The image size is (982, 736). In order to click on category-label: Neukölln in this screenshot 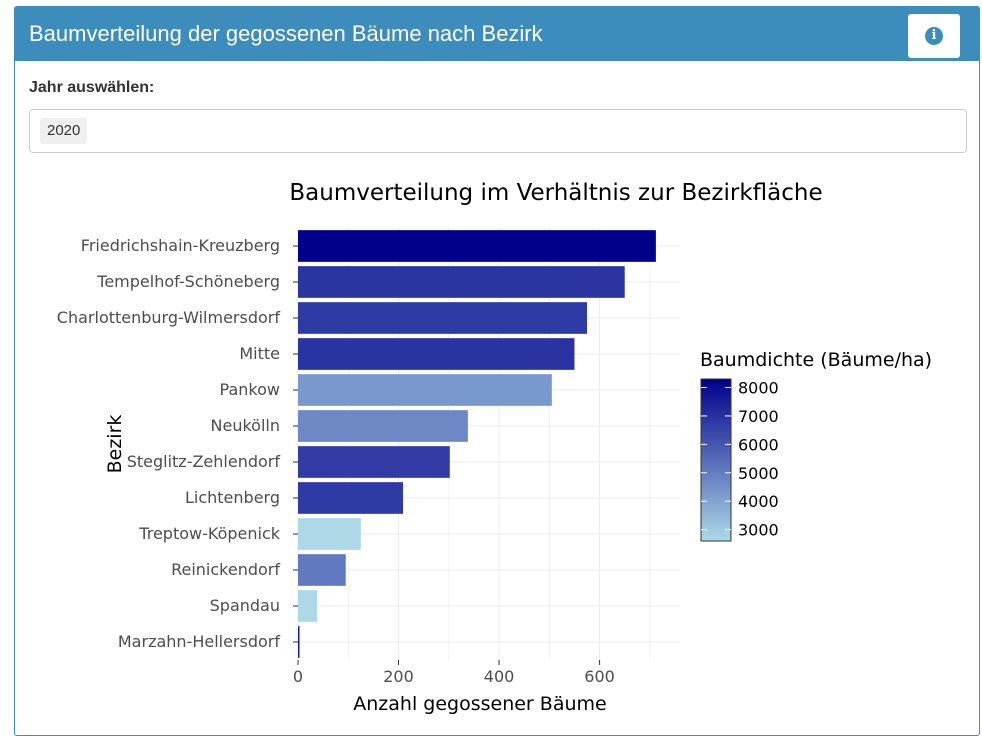, I will do `click(245, 425)`.